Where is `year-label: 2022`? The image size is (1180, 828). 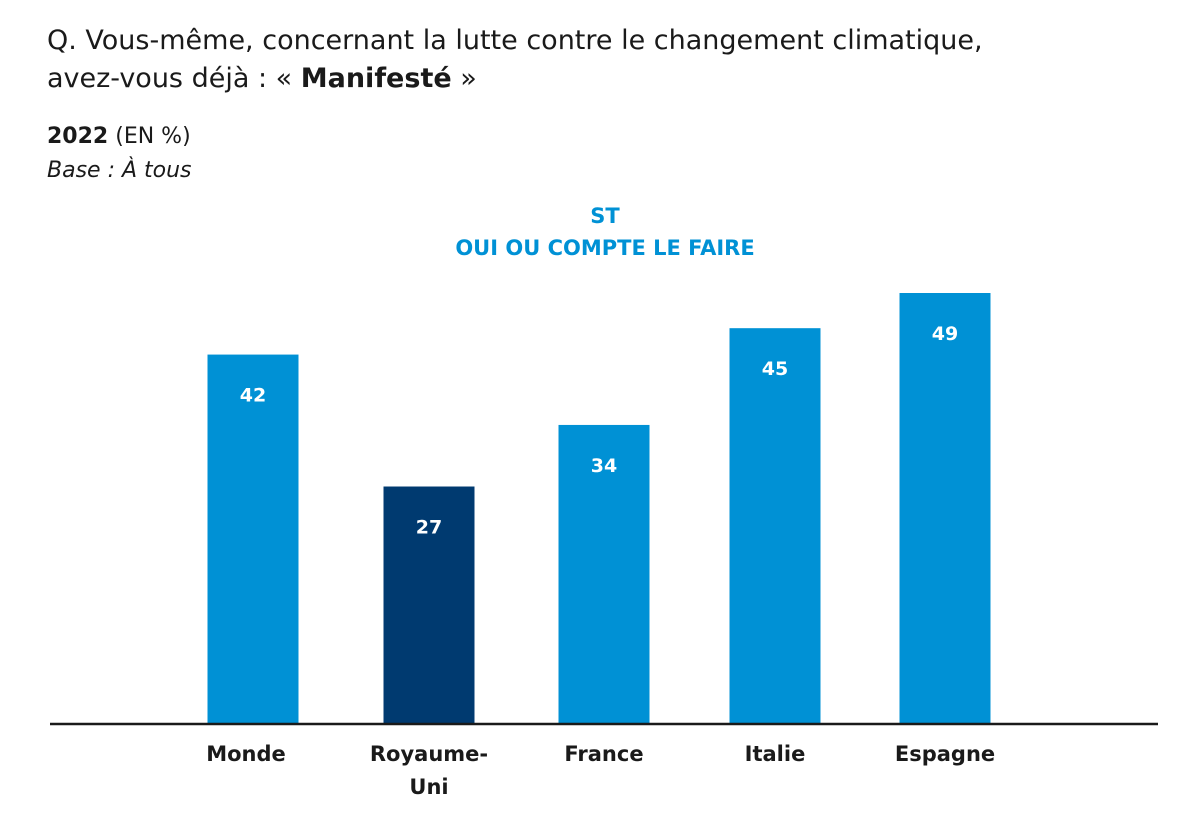 year-label: 2022 is located at coordinates (78, 136).